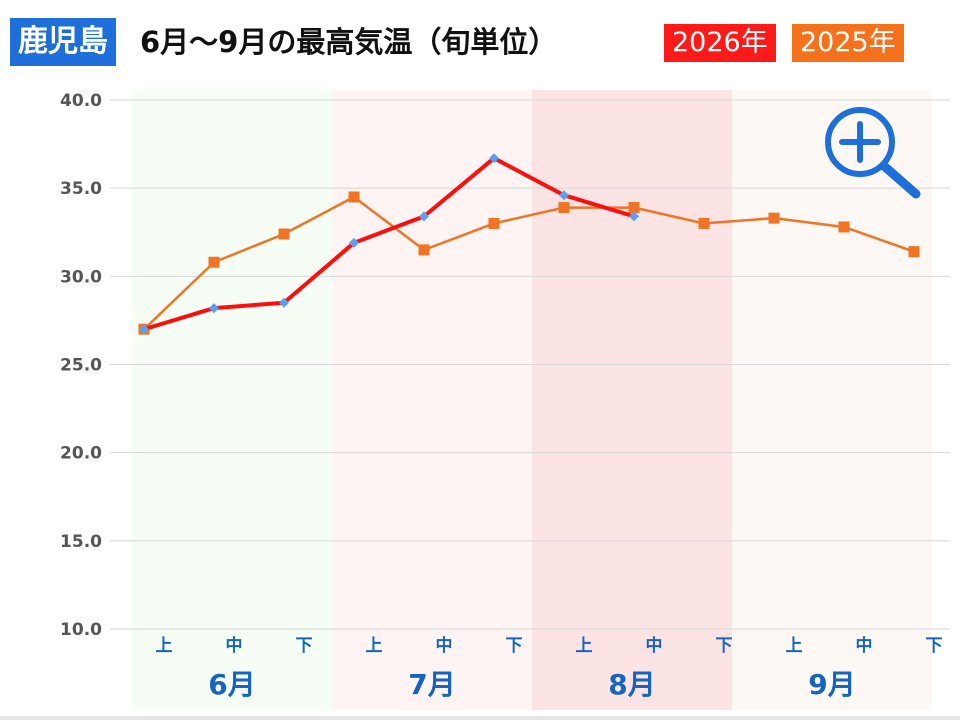 The image size is (960, 720). Describe the element at coordinates (349, 42) in the screenshot. I see `chart-title: 6月～9月の最高気温（旬単位）` at that location.